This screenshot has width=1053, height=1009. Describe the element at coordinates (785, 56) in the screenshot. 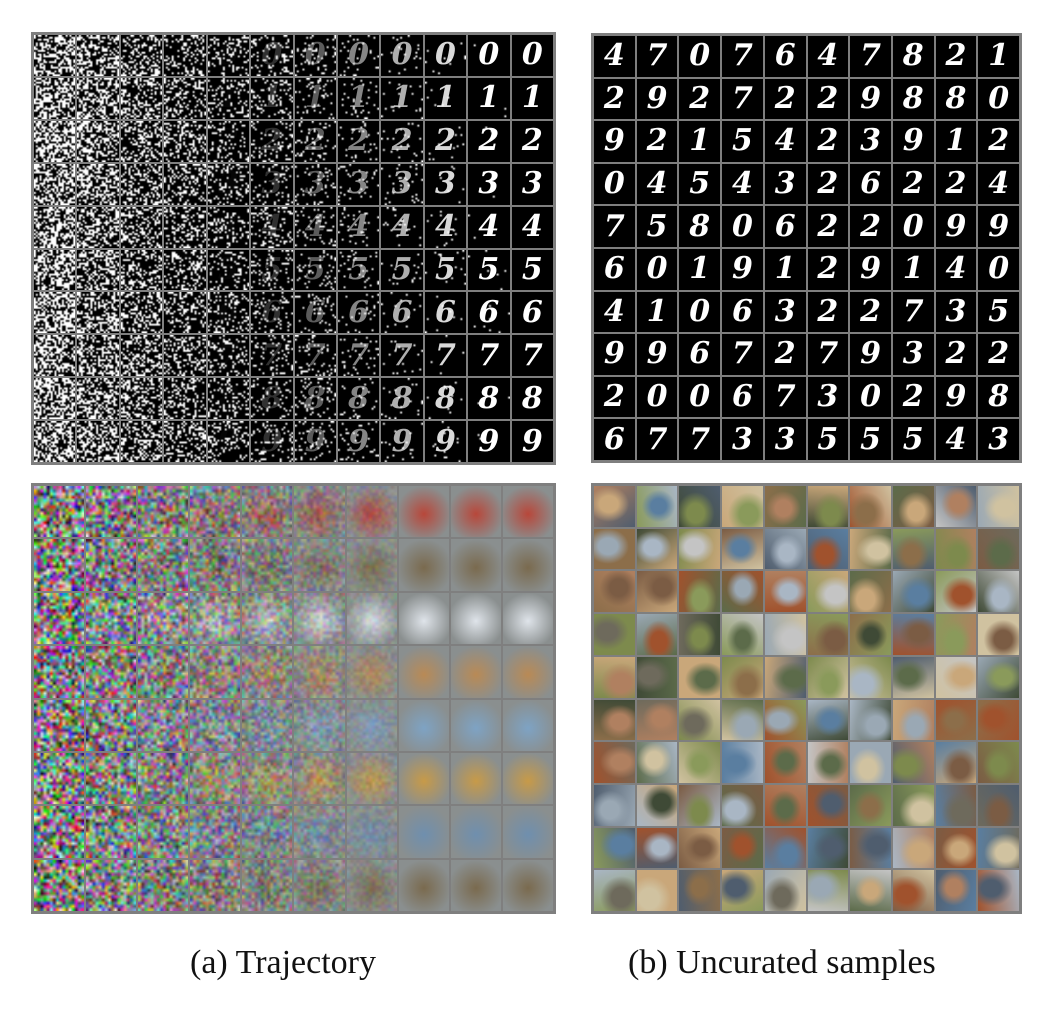

I see `sample-cell: 6` at that location.